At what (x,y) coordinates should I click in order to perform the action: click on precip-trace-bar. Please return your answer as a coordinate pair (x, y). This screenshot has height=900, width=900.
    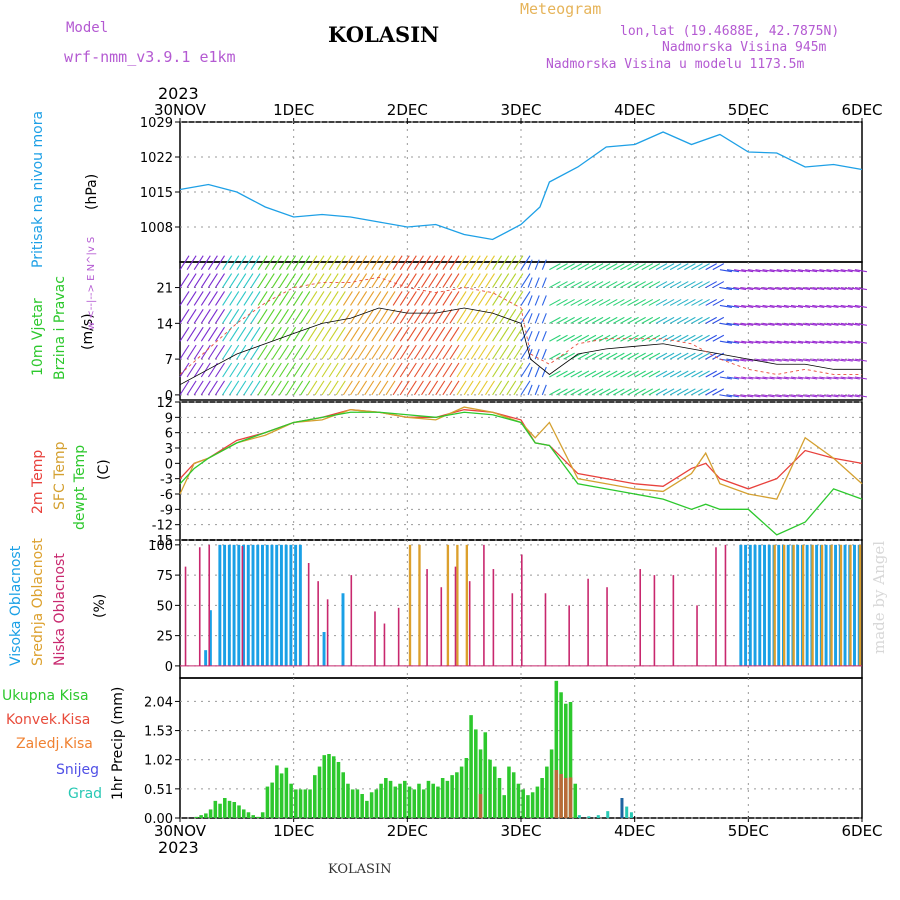
    Looking at the image, I should click on (622, 808).